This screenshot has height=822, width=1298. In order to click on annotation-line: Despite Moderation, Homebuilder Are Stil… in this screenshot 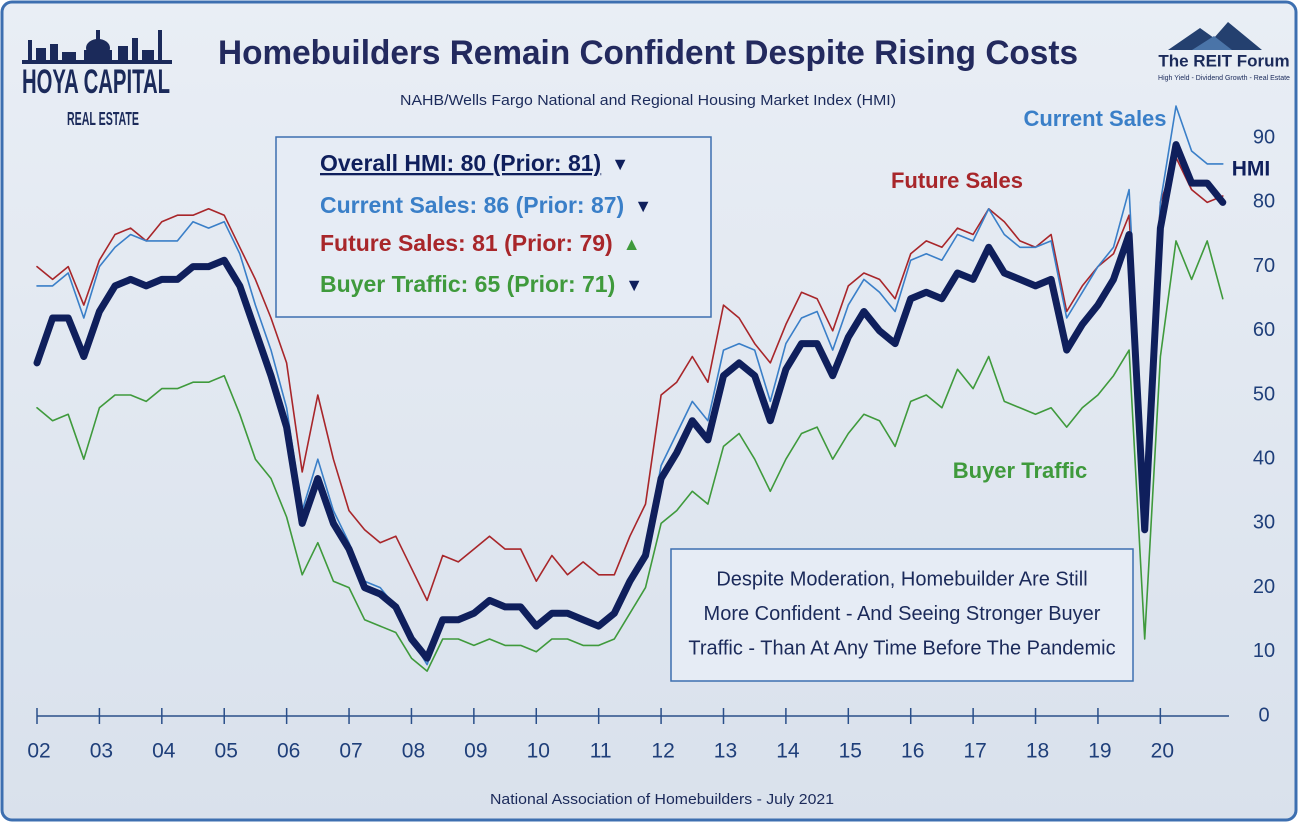, I will do `click(901, 579)`.